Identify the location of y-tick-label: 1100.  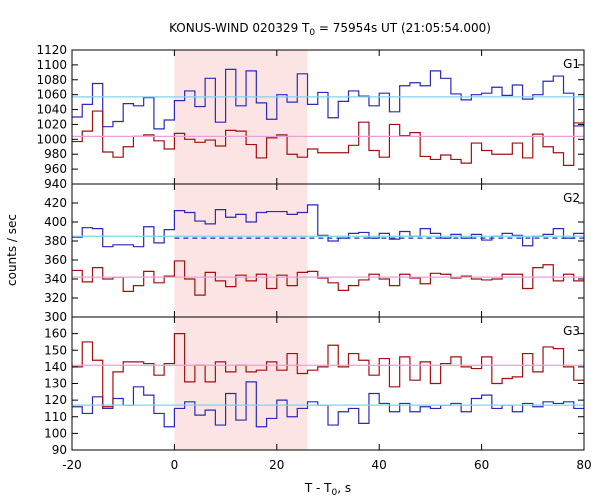
(51, 65).